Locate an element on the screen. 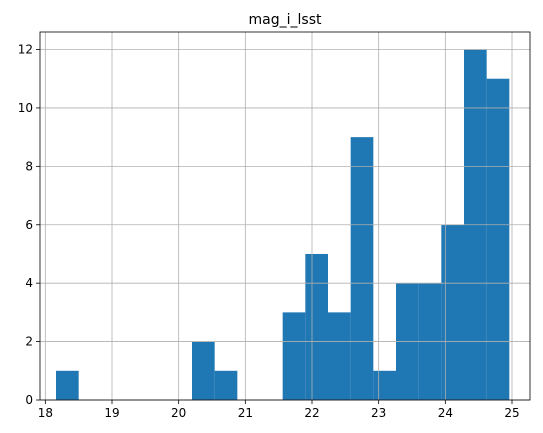 The width and height of the screenshot is (543, 433). chart-title: mag_i_lsst is located at coordinates (285, 20).